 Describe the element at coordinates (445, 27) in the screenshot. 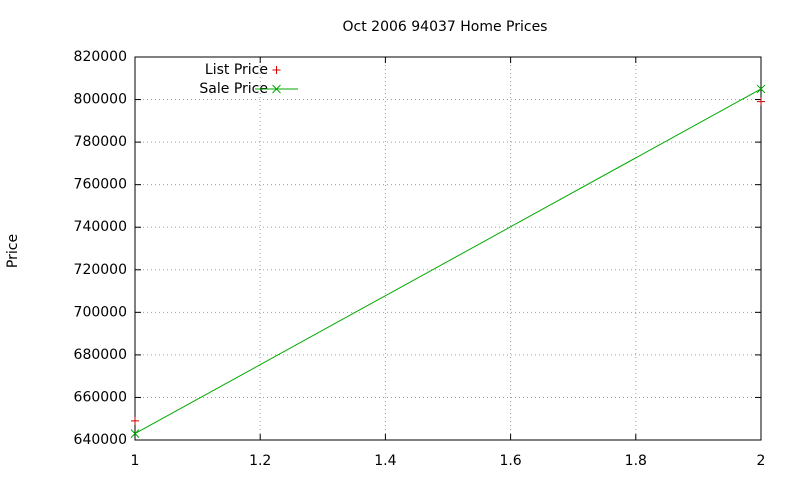

I see `chart-title: Oct 2006 94037 Home Prices` at that location.